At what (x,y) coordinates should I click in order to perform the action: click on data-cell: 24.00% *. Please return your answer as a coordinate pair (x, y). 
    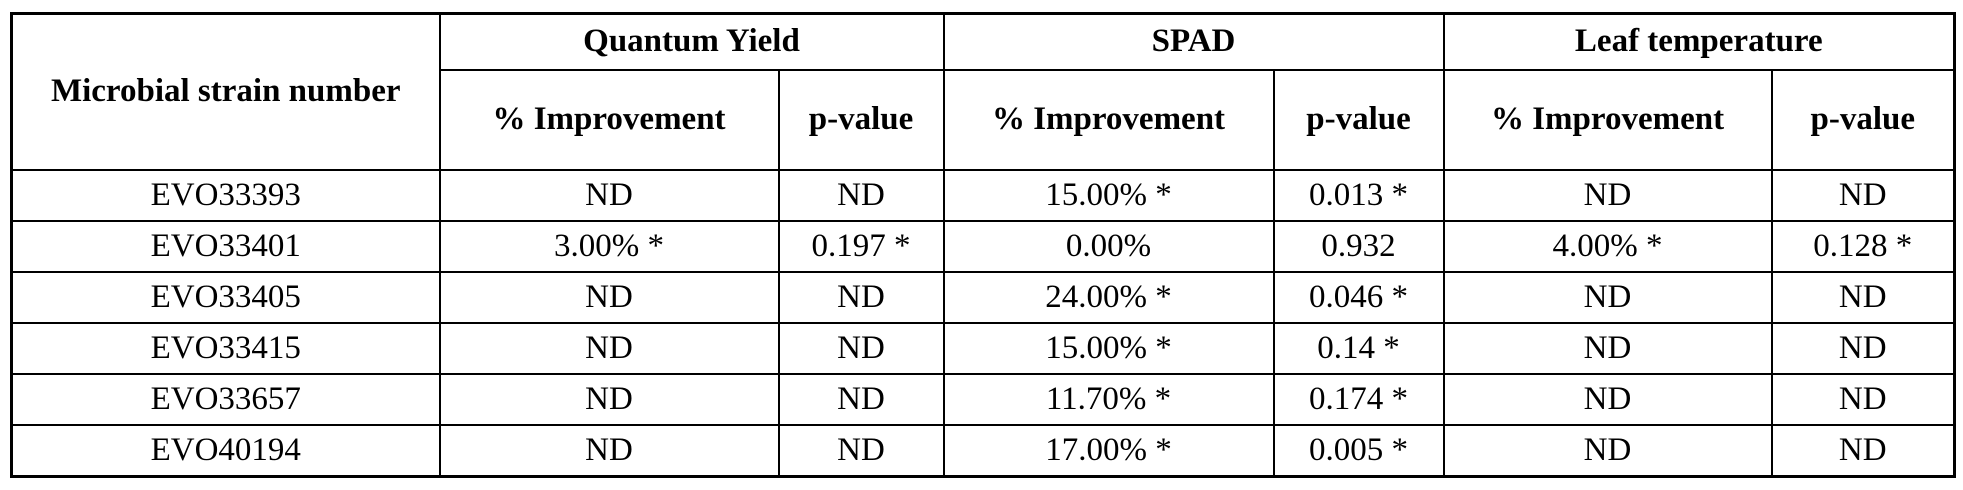
    Looking at the image, I should click on (1108, 297).